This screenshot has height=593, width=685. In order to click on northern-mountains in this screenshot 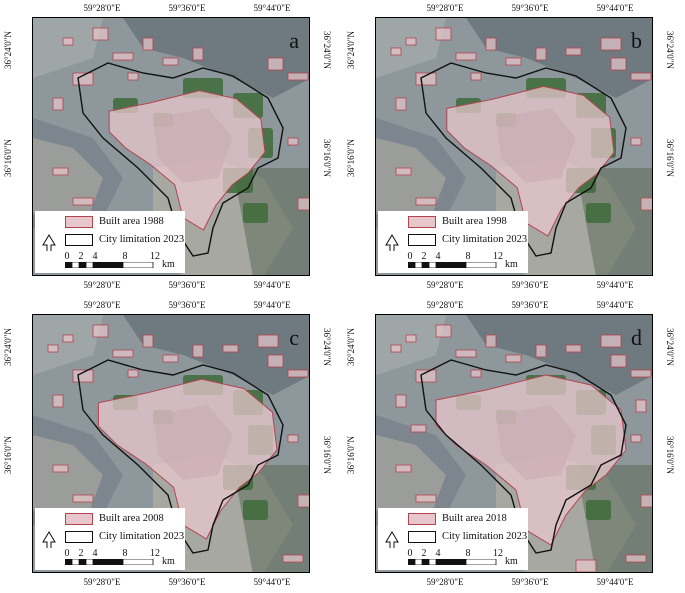, I will do `click(216, 58)`.